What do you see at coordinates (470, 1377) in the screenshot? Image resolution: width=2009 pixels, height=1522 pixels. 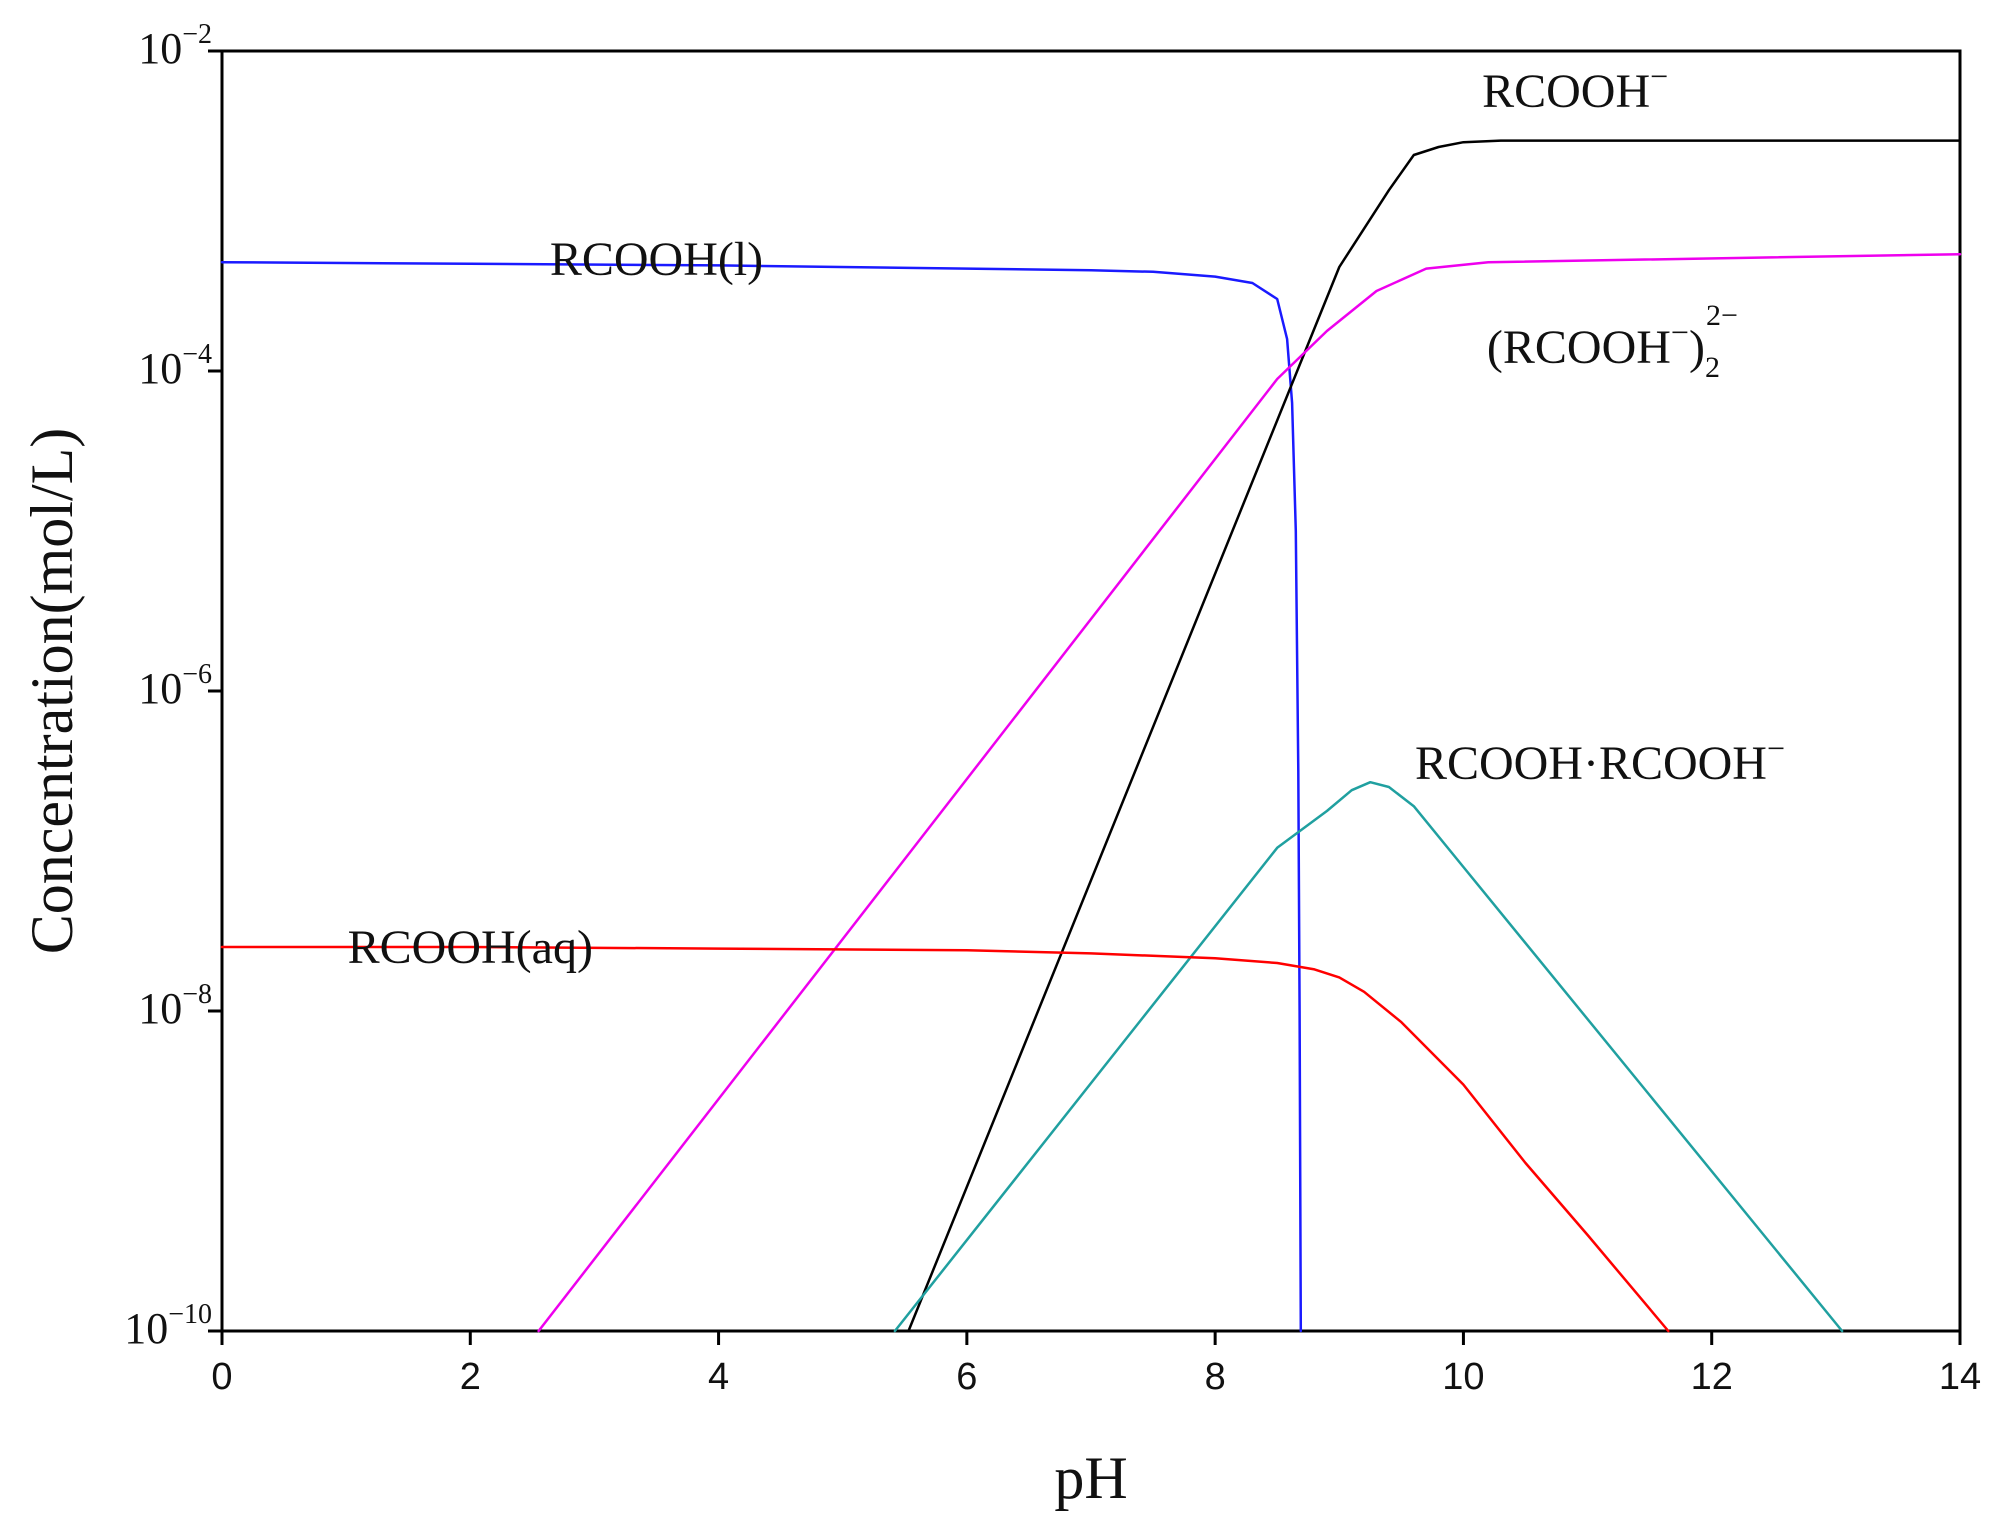 I see `x-tick-label: 2` at bounding box center [470, 1377].